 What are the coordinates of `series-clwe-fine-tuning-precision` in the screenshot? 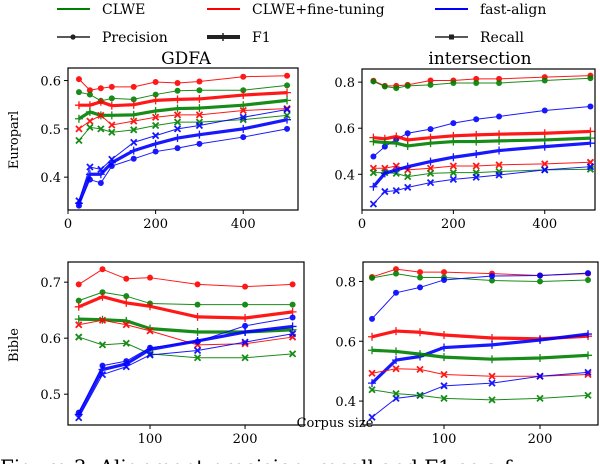 It's located at (183, 83).